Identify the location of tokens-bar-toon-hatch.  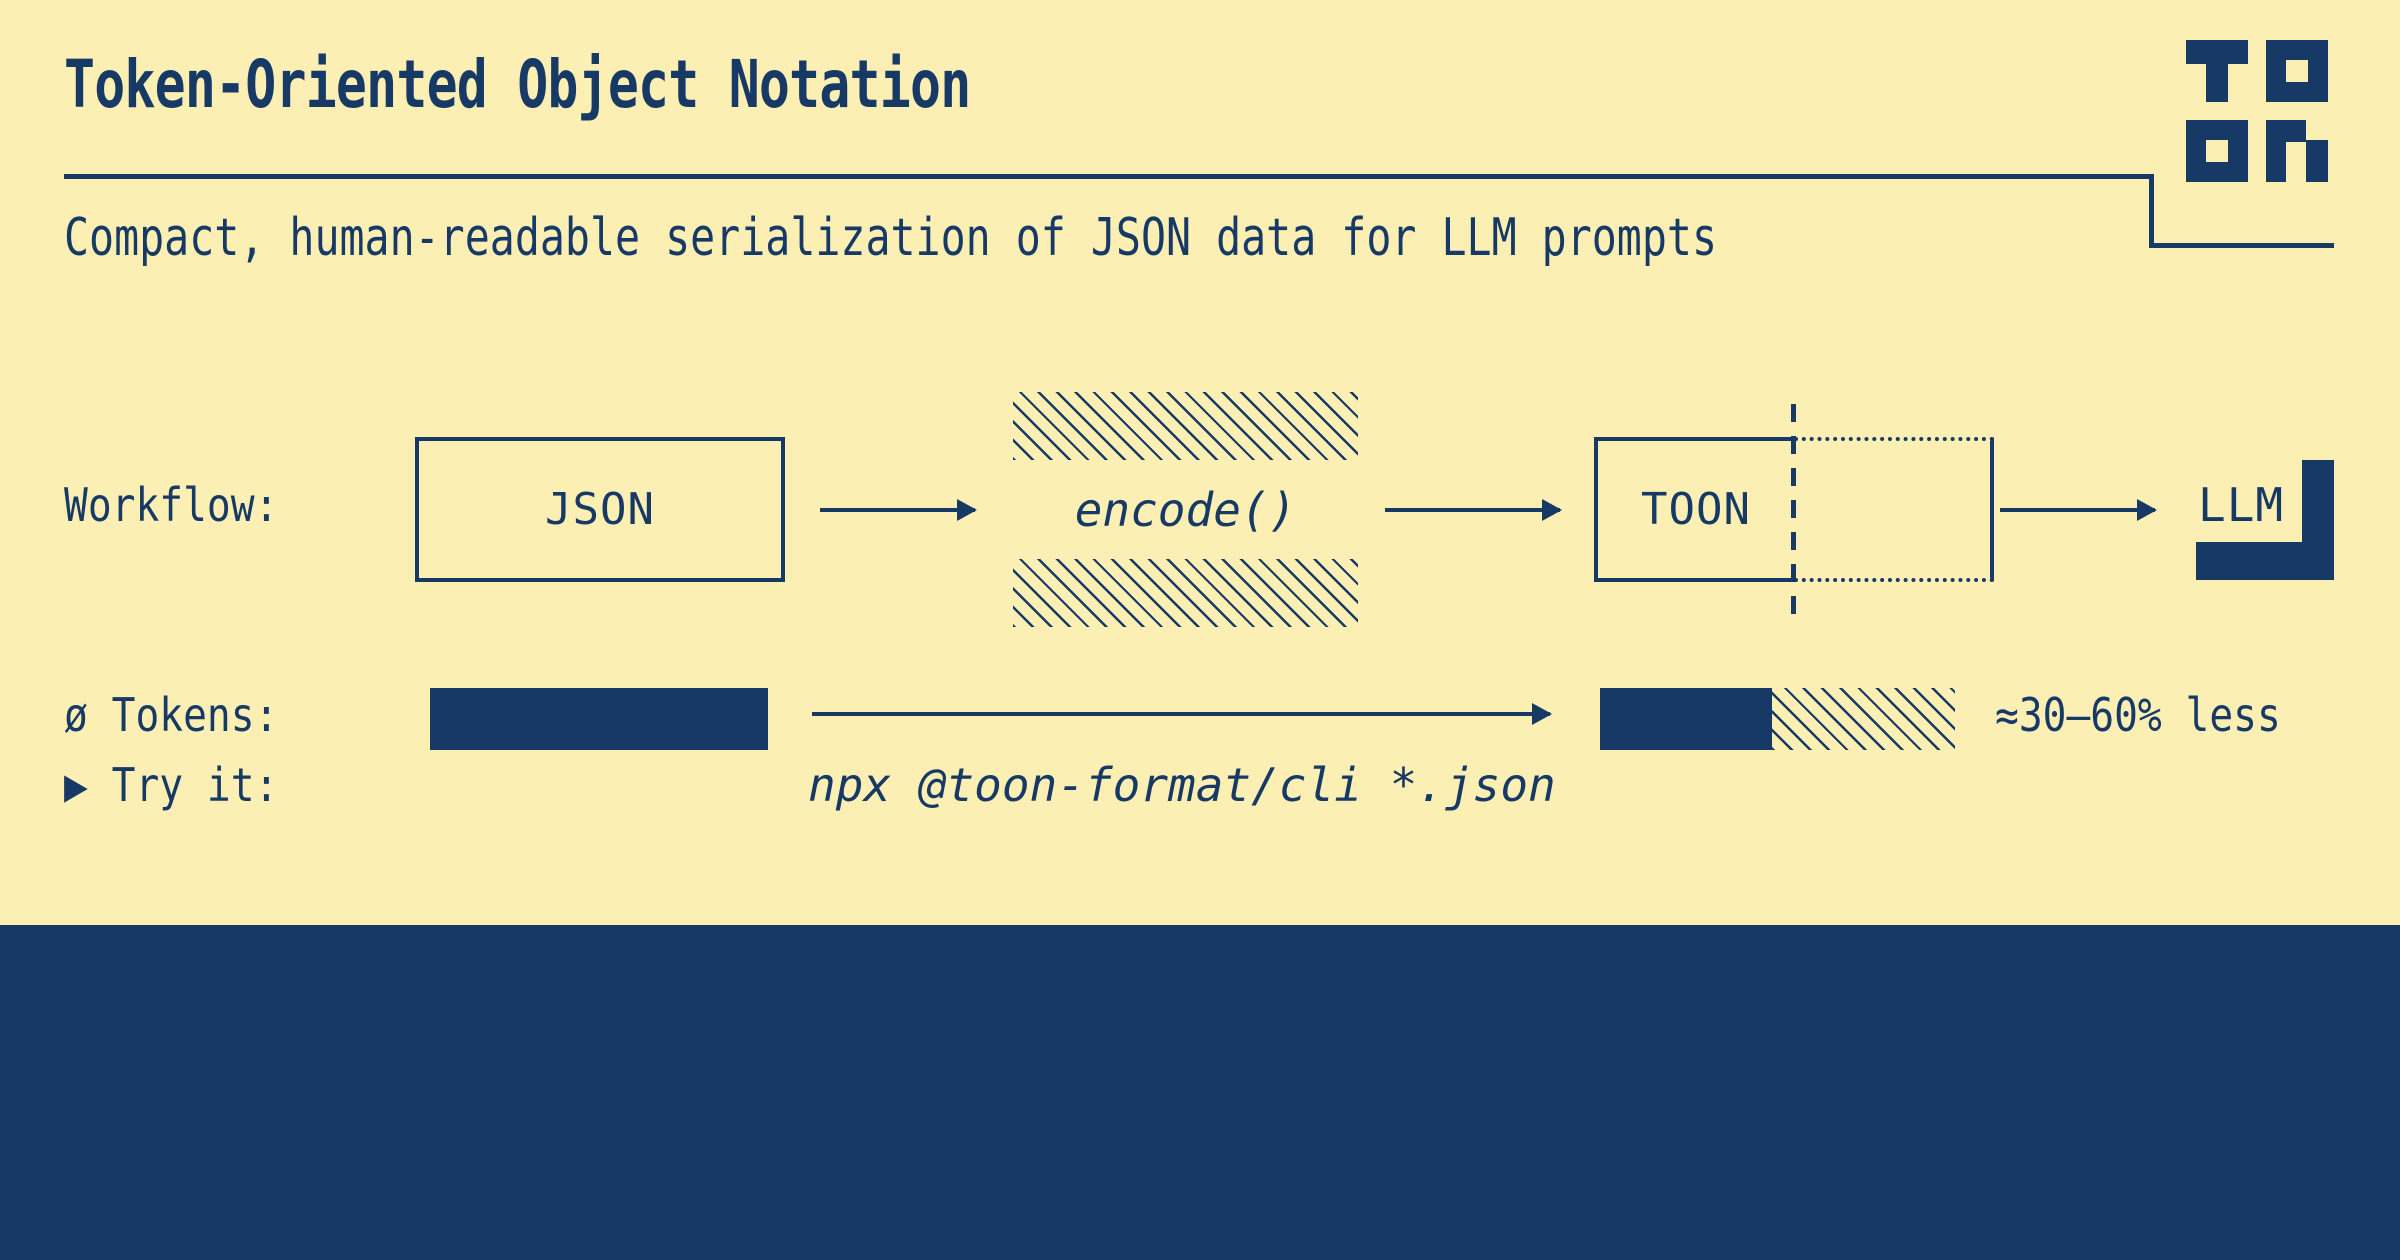
(1863, 719).